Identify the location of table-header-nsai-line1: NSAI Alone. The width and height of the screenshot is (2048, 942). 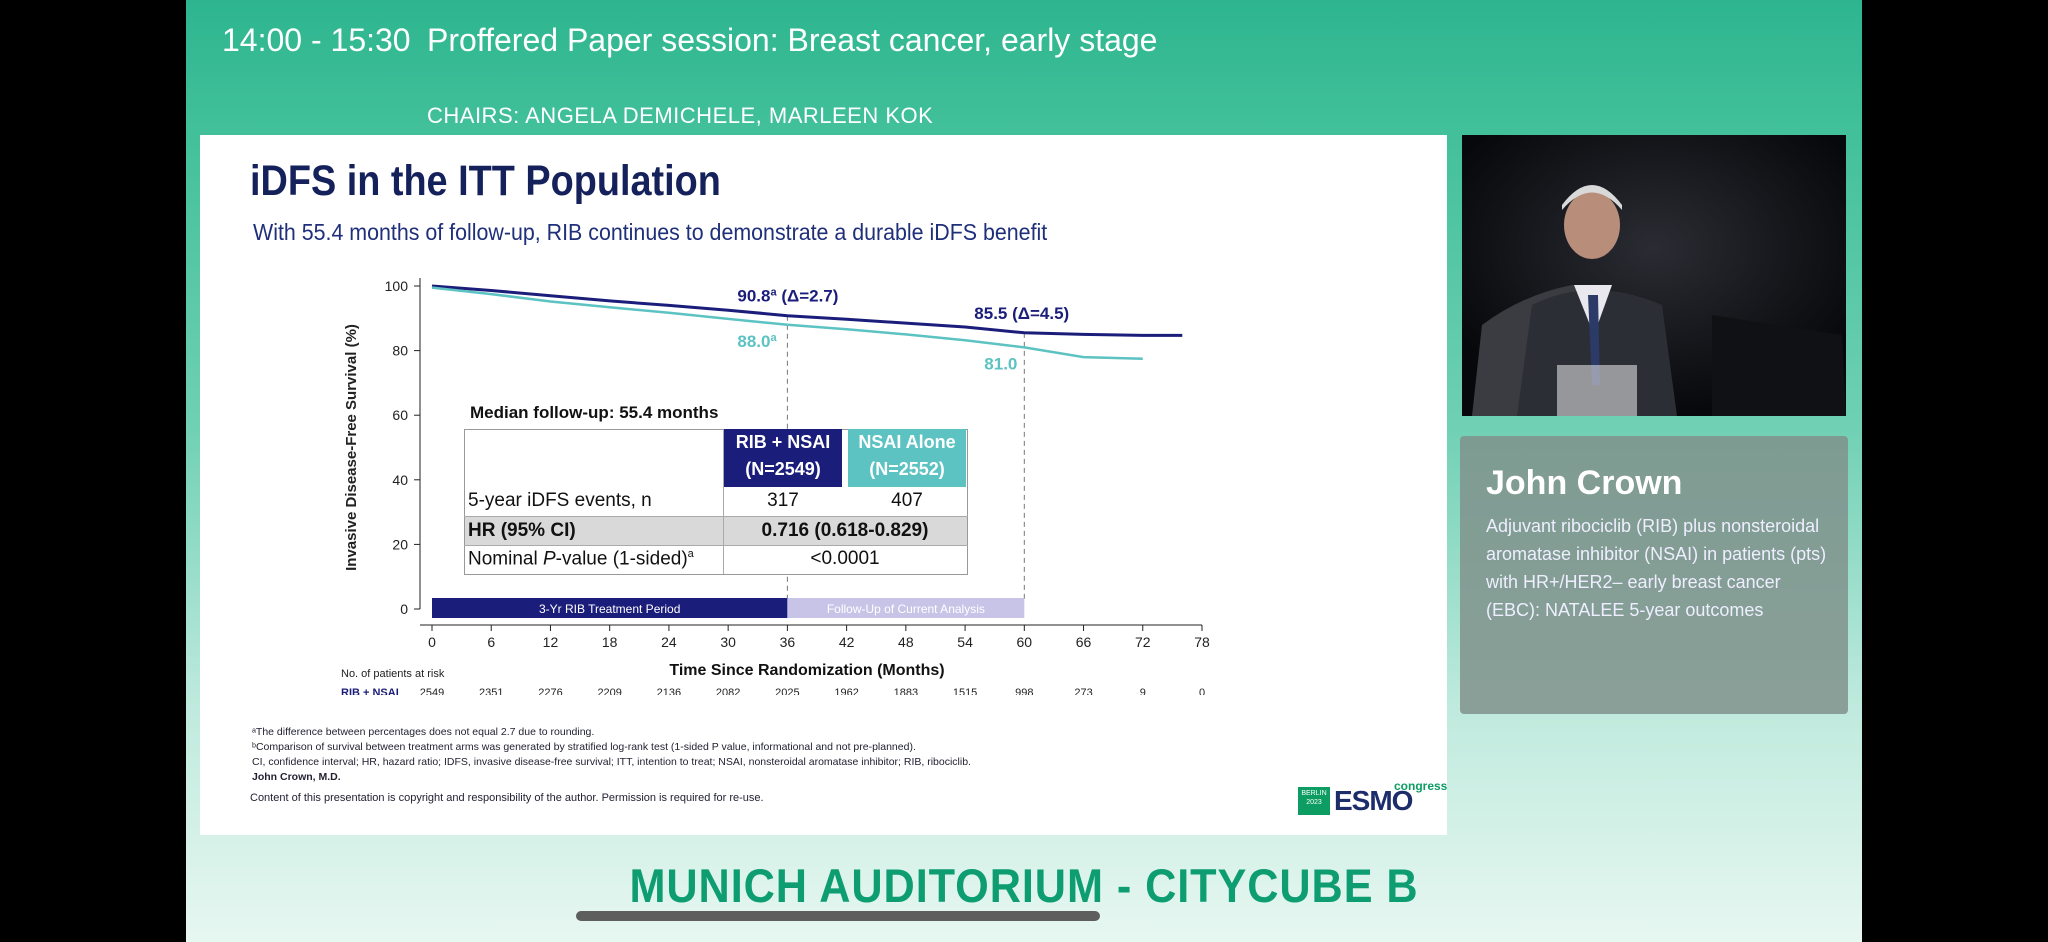
(907, 442).